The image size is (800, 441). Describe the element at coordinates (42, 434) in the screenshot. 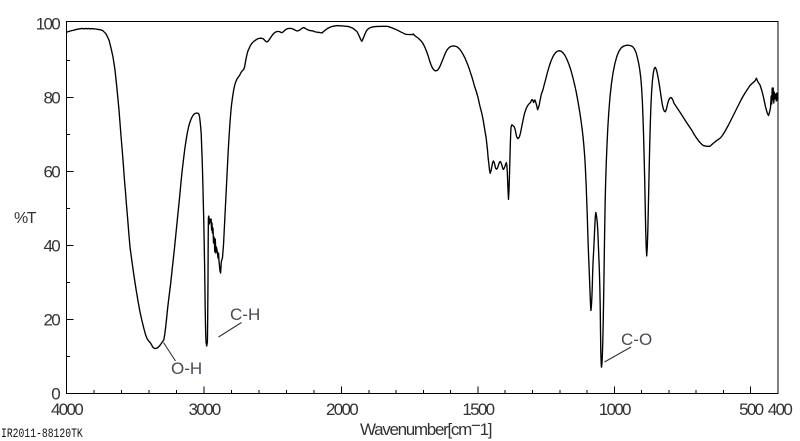

I see `svg-text: IR2011-88120TK` at that location.